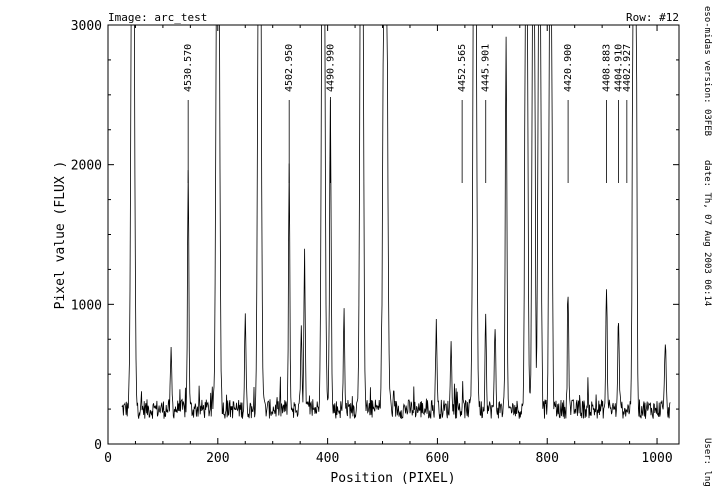 The width and height of the screenshot is (717, 497). What do you see at coordinates (86, 26) in the screenshot?
I see `y-tick-label: 3000` at bounding box center [86, 26].